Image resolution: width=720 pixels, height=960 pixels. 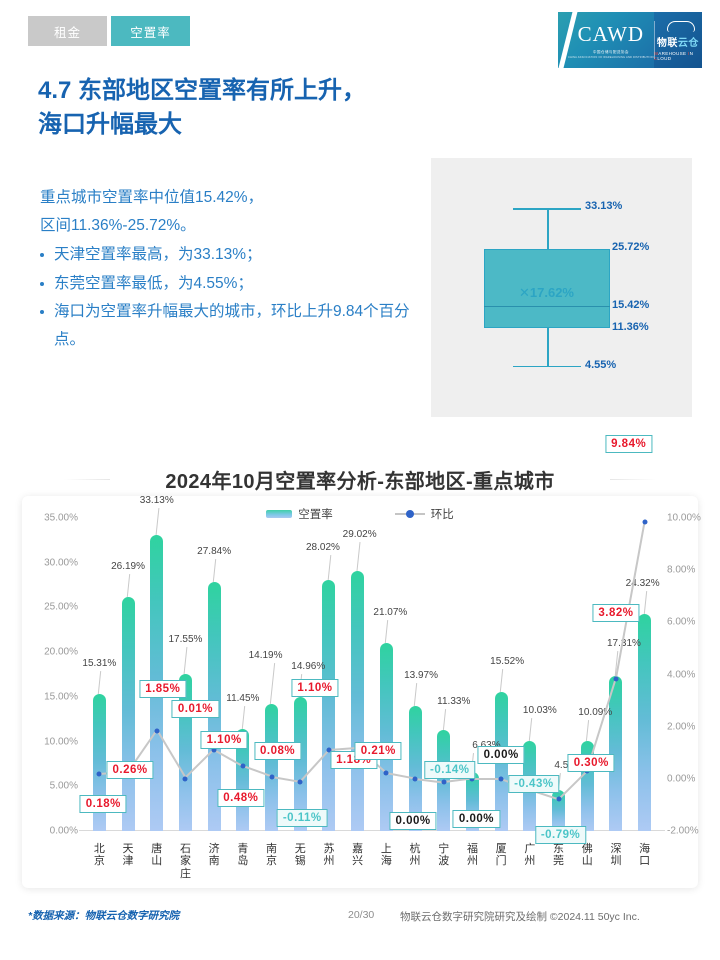 What do you see at coordinates (265, 656) in the screenshot?
I see `bar-value-label: 14.19%` at bounding box center [265, 656].